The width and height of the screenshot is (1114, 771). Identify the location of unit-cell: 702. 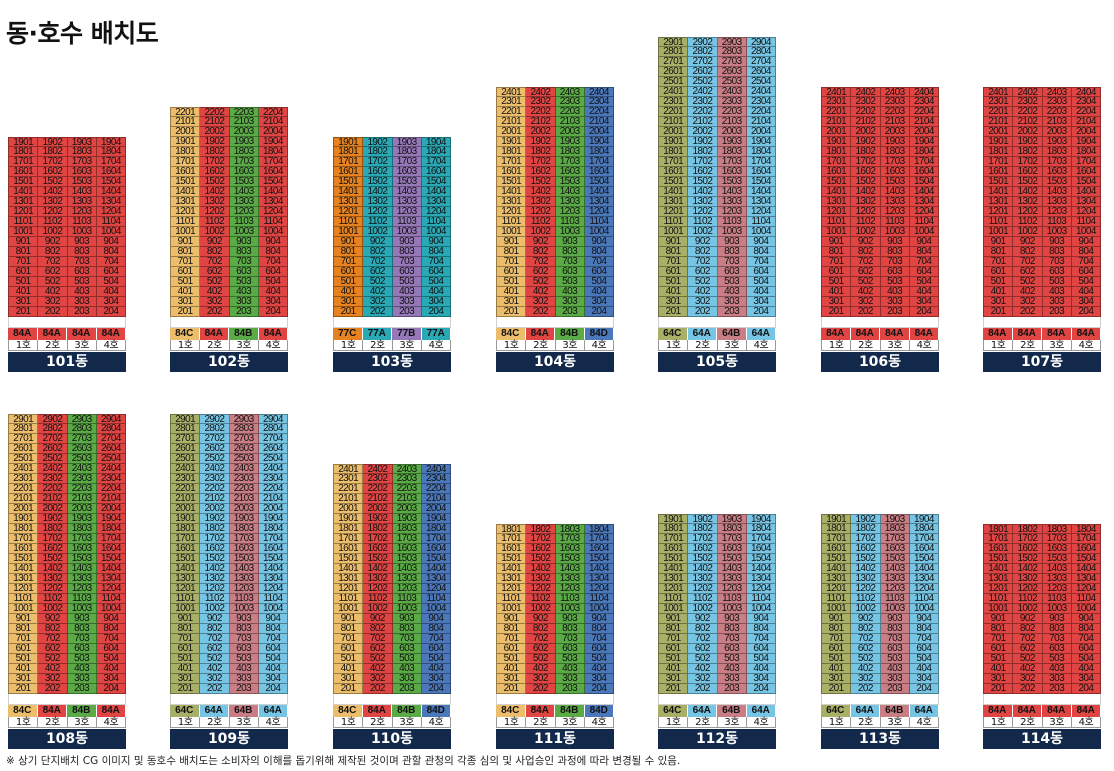
(1028, 639).